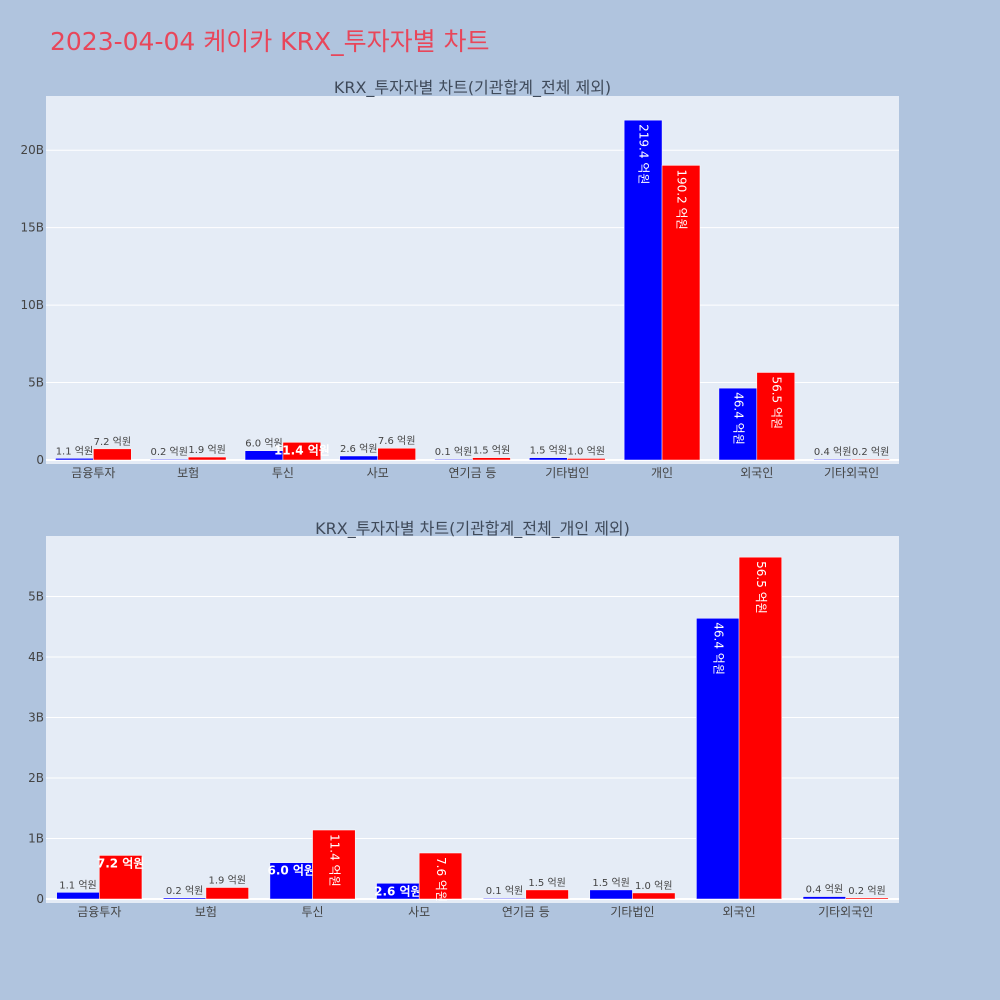  Describe the element at coordinates (36, 657) in the screenshot. I see `y-tick-label: 4B` at that location.